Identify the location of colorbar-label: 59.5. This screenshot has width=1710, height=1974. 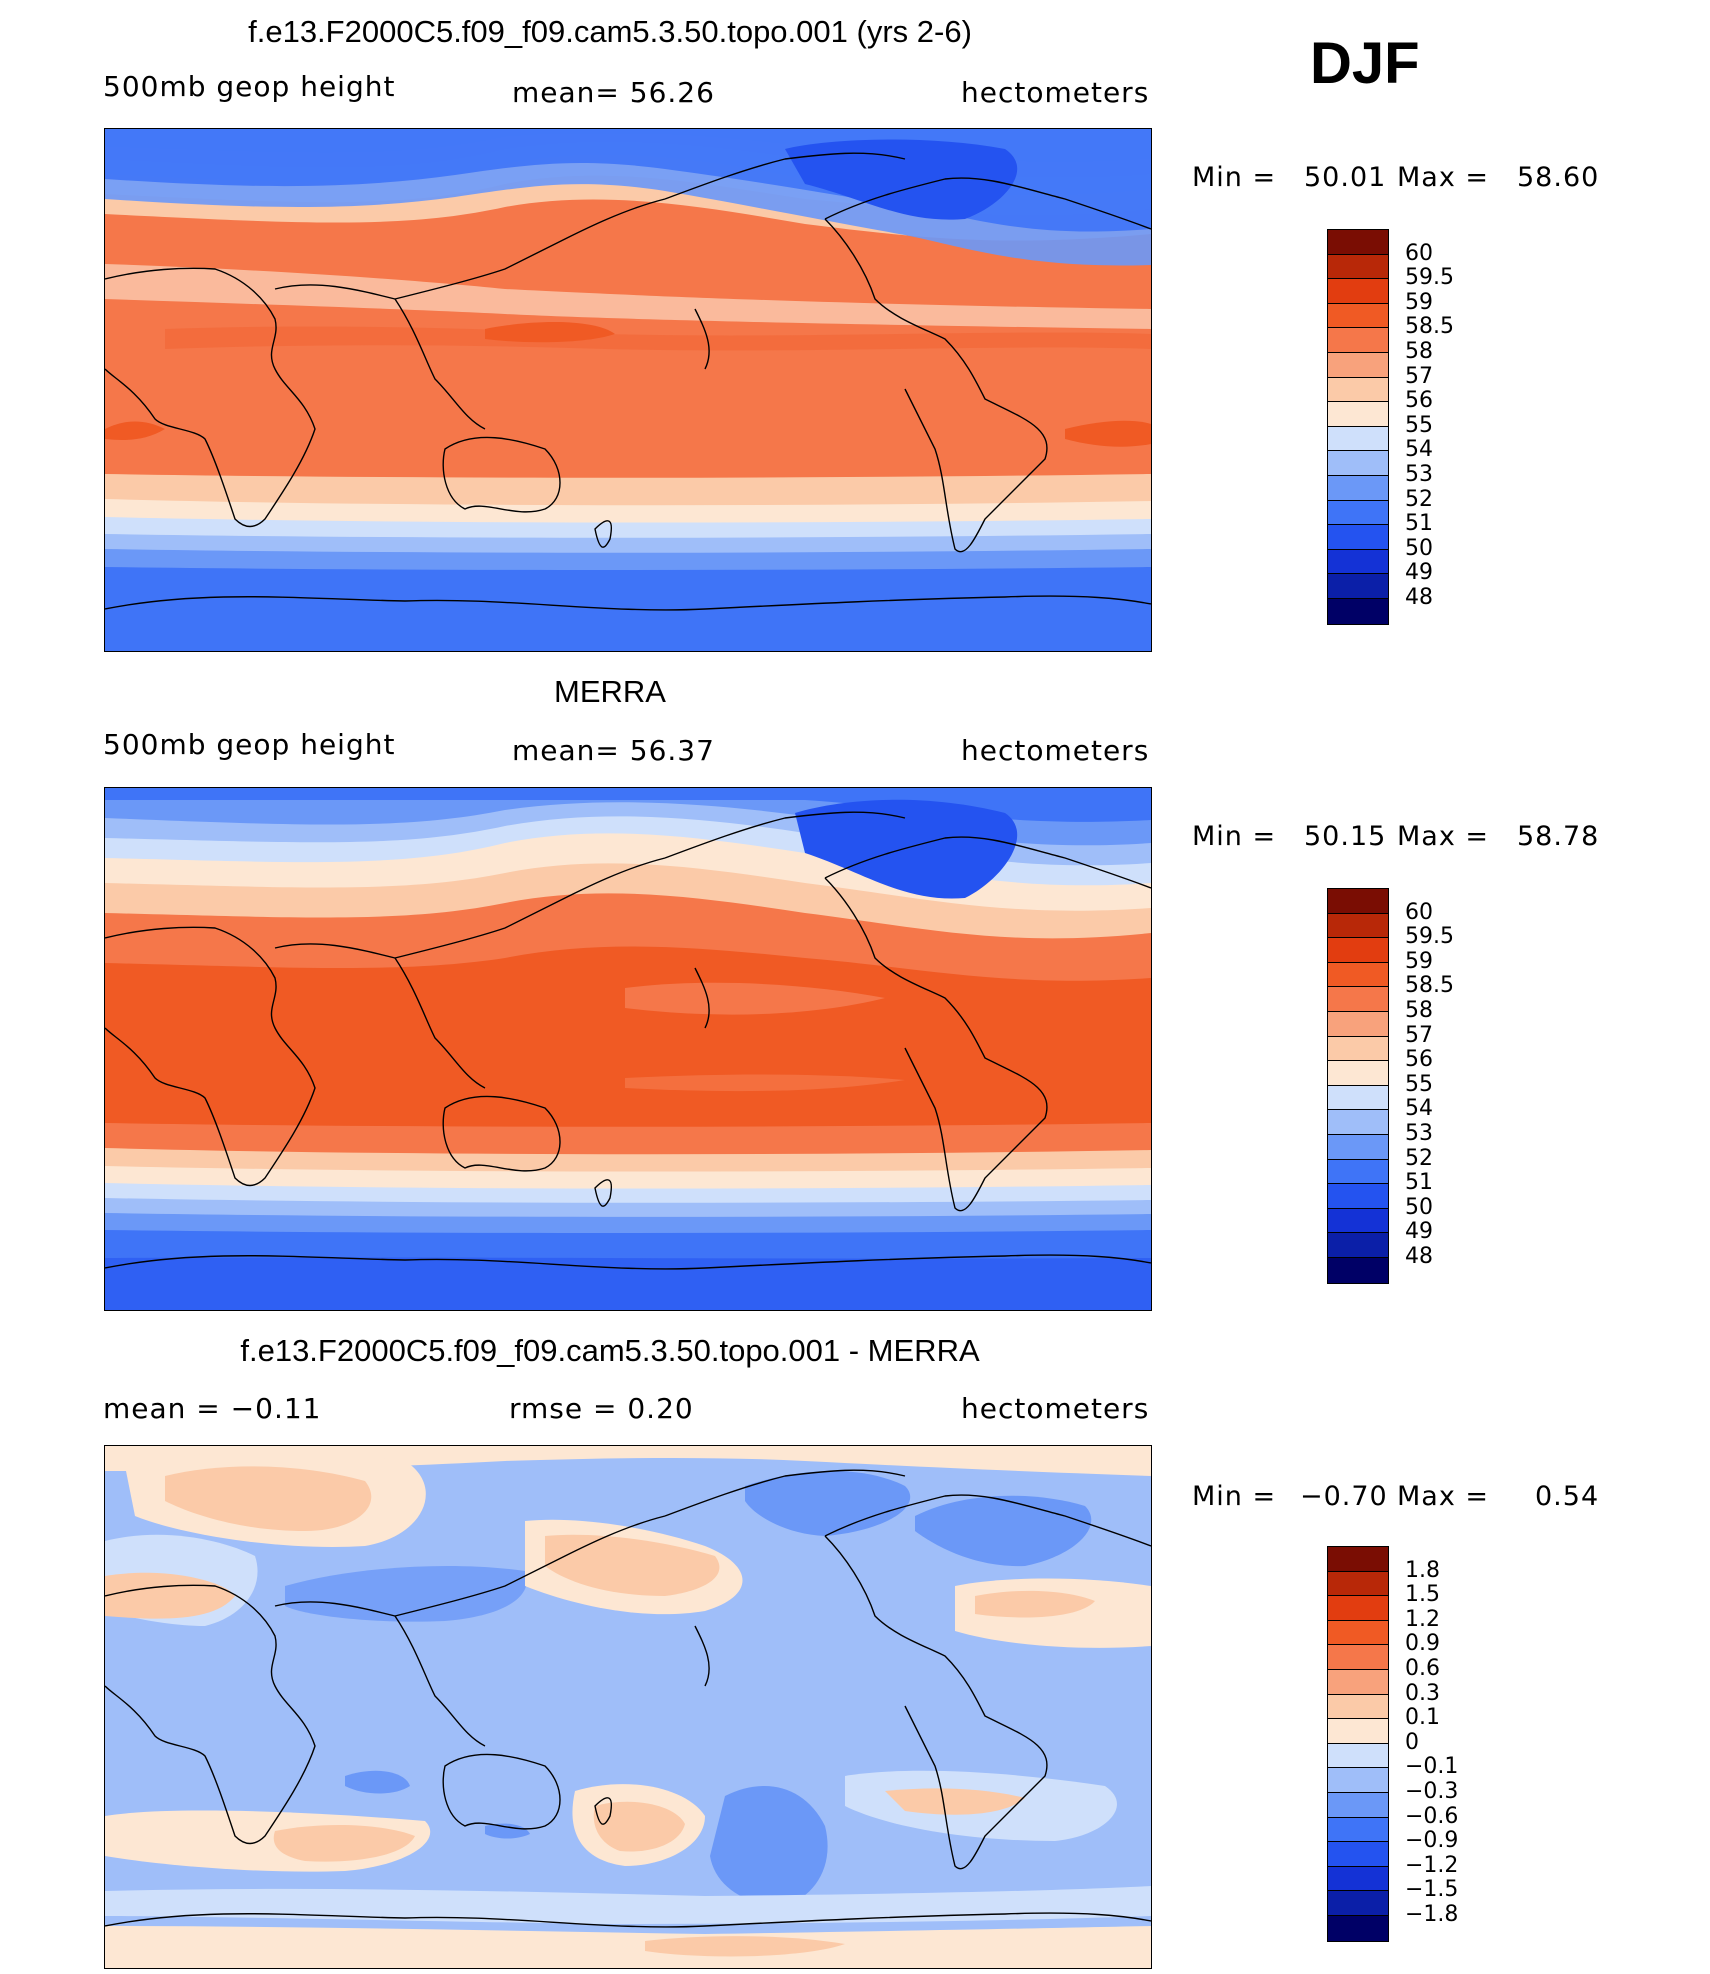
(1429, 278).